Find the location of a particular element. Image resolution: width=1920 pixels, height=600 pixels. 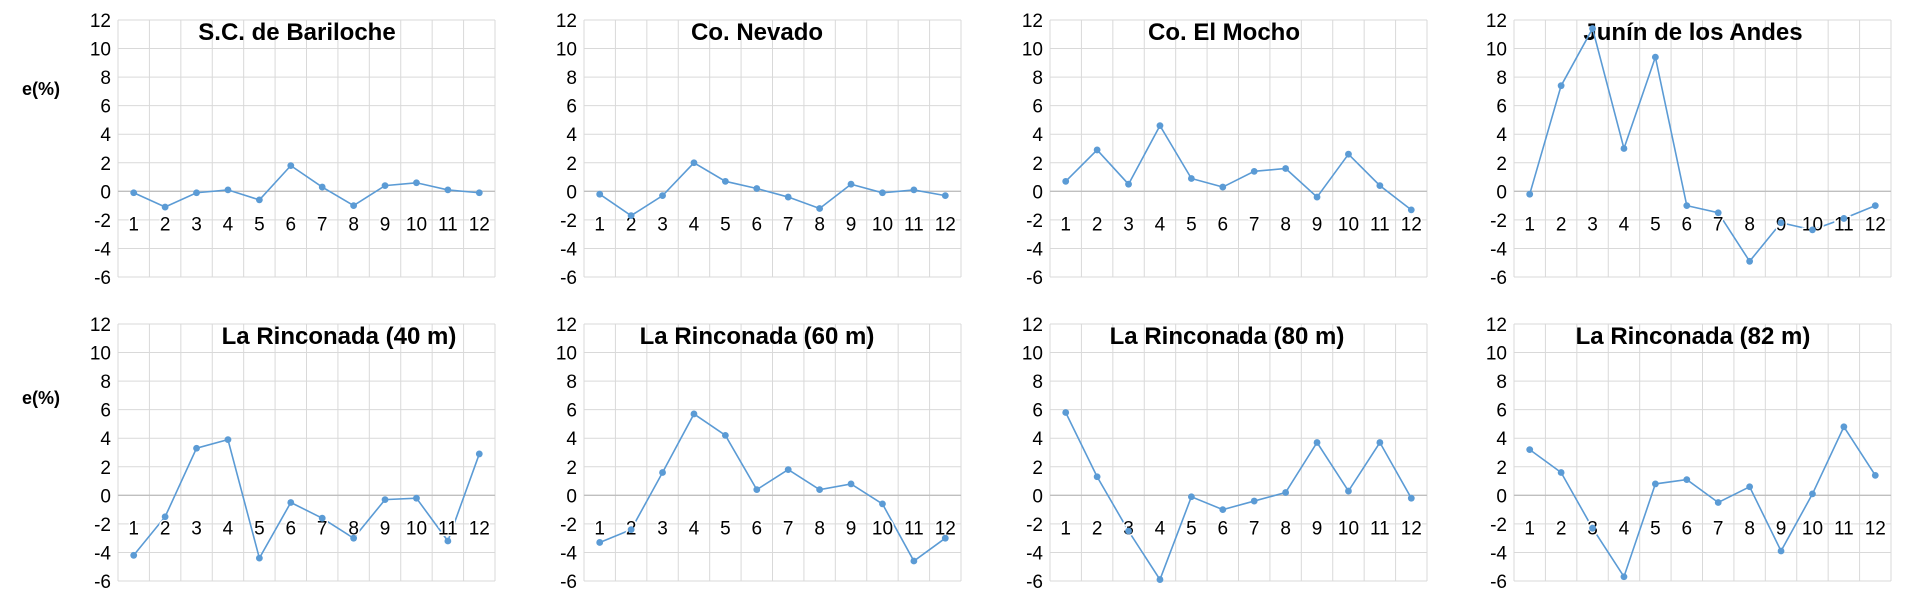

y-axis-7: 12 10 8 6 4 2 0 -2 -4 -6 is located at coordinates (1033, 454).